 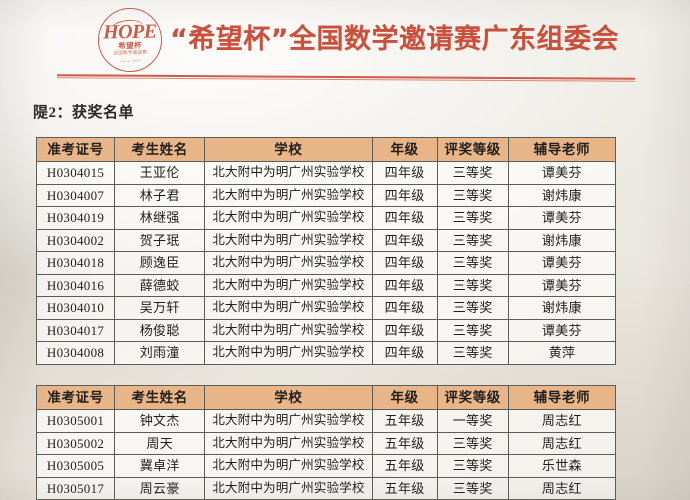 I want to click on table-row: H0304002 贺子珉 北大附中为明广州实验学校 四年级 三等奖 谢炜康, so click(x=326, y=240).